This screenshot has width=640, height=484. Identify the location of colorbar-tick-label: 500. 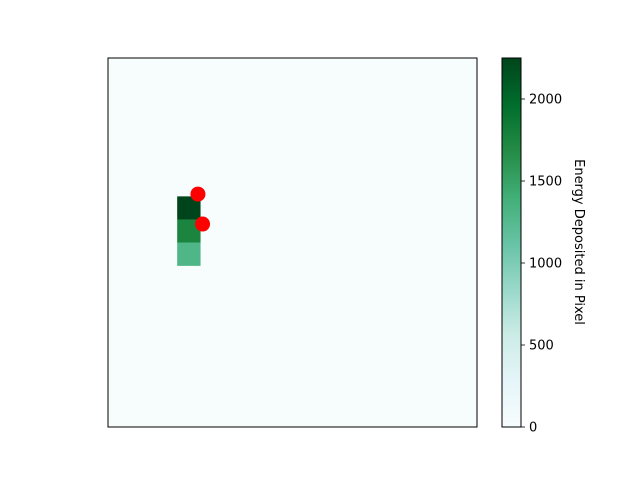
(541, 346).